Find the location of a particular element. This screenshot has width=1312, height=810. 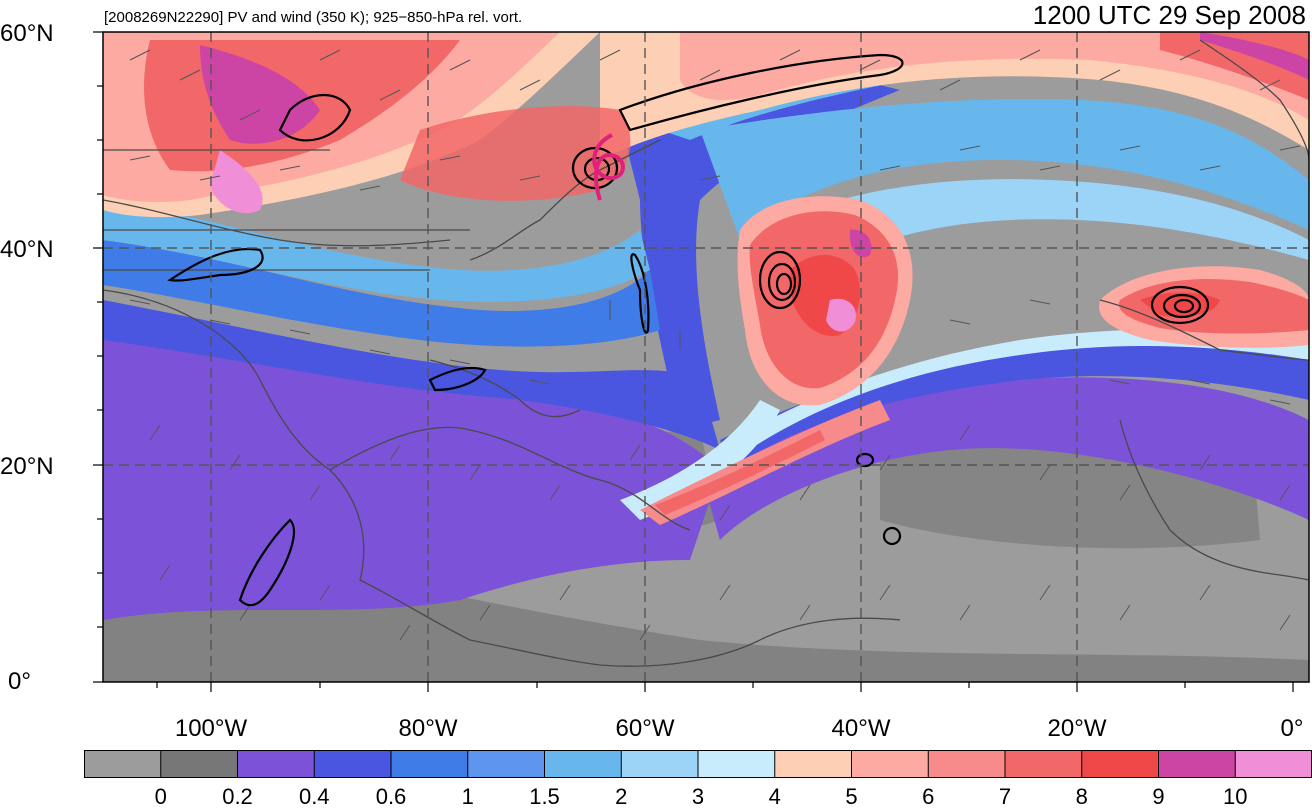

colorbar-tick-label: 5 is located at coordinates (851, 796).